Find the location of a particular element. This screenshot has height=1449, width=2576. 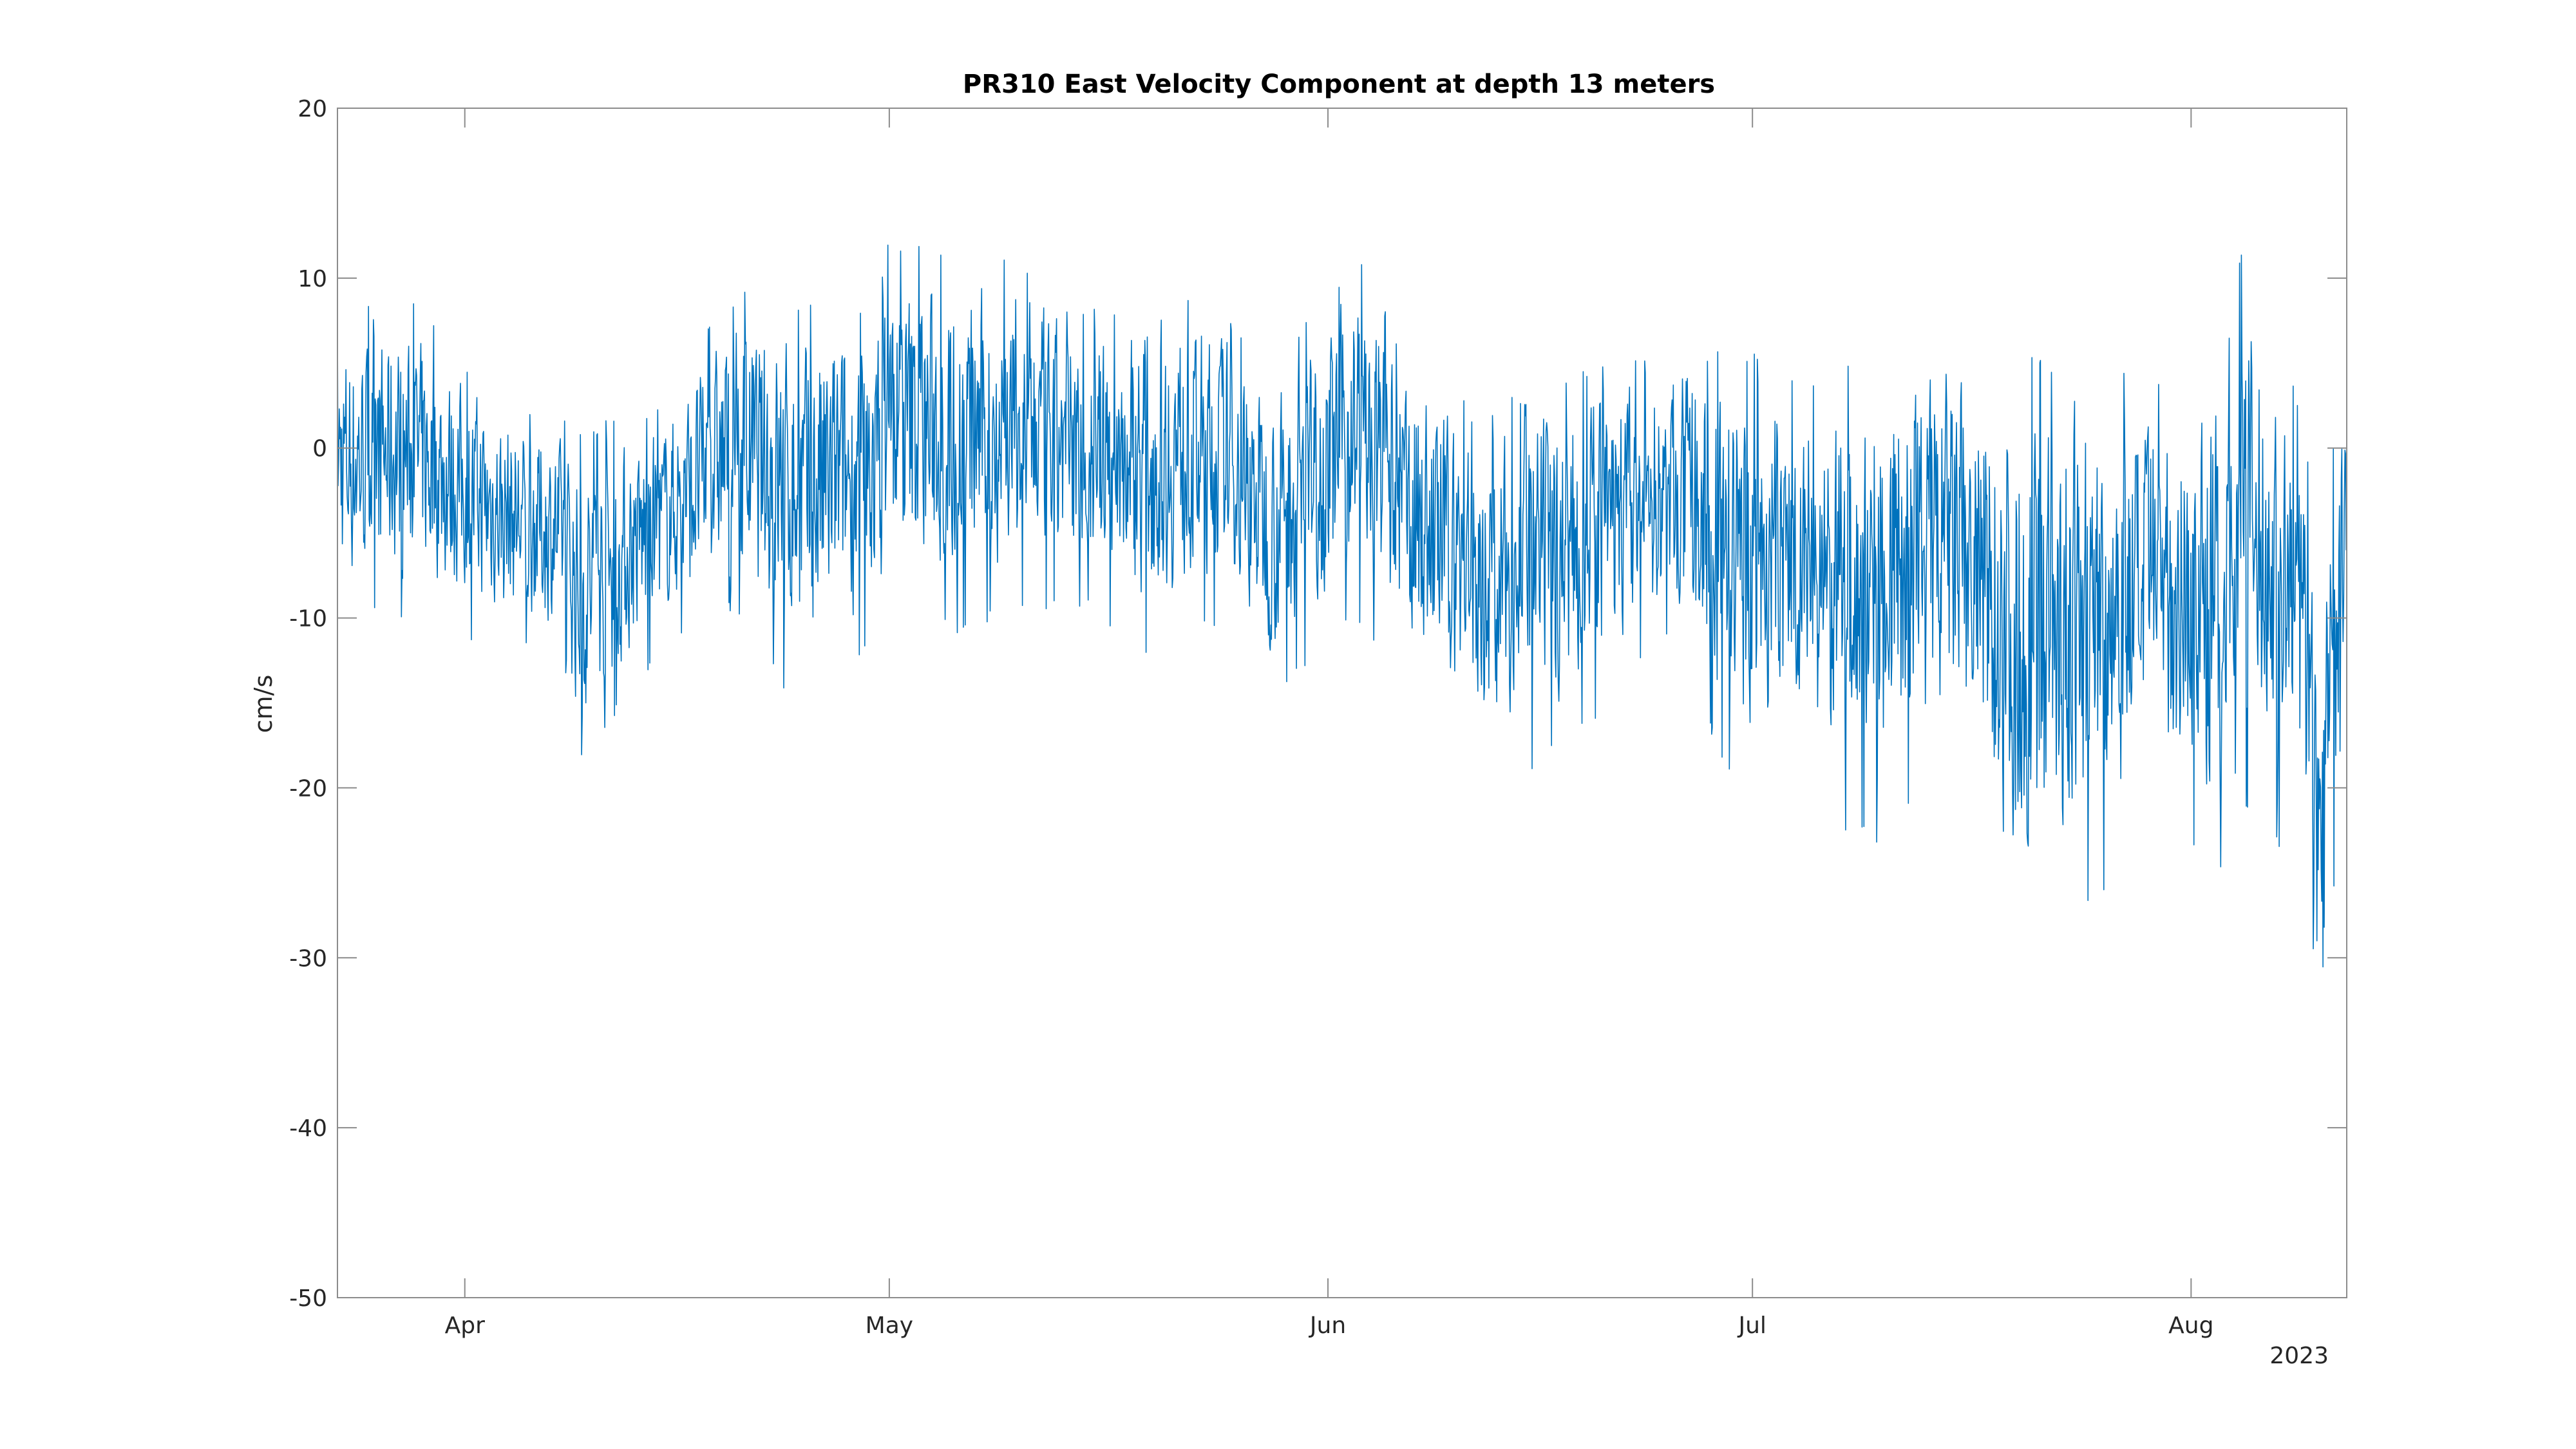

y-tick-label: -30 is located at coordinates (308, 958).